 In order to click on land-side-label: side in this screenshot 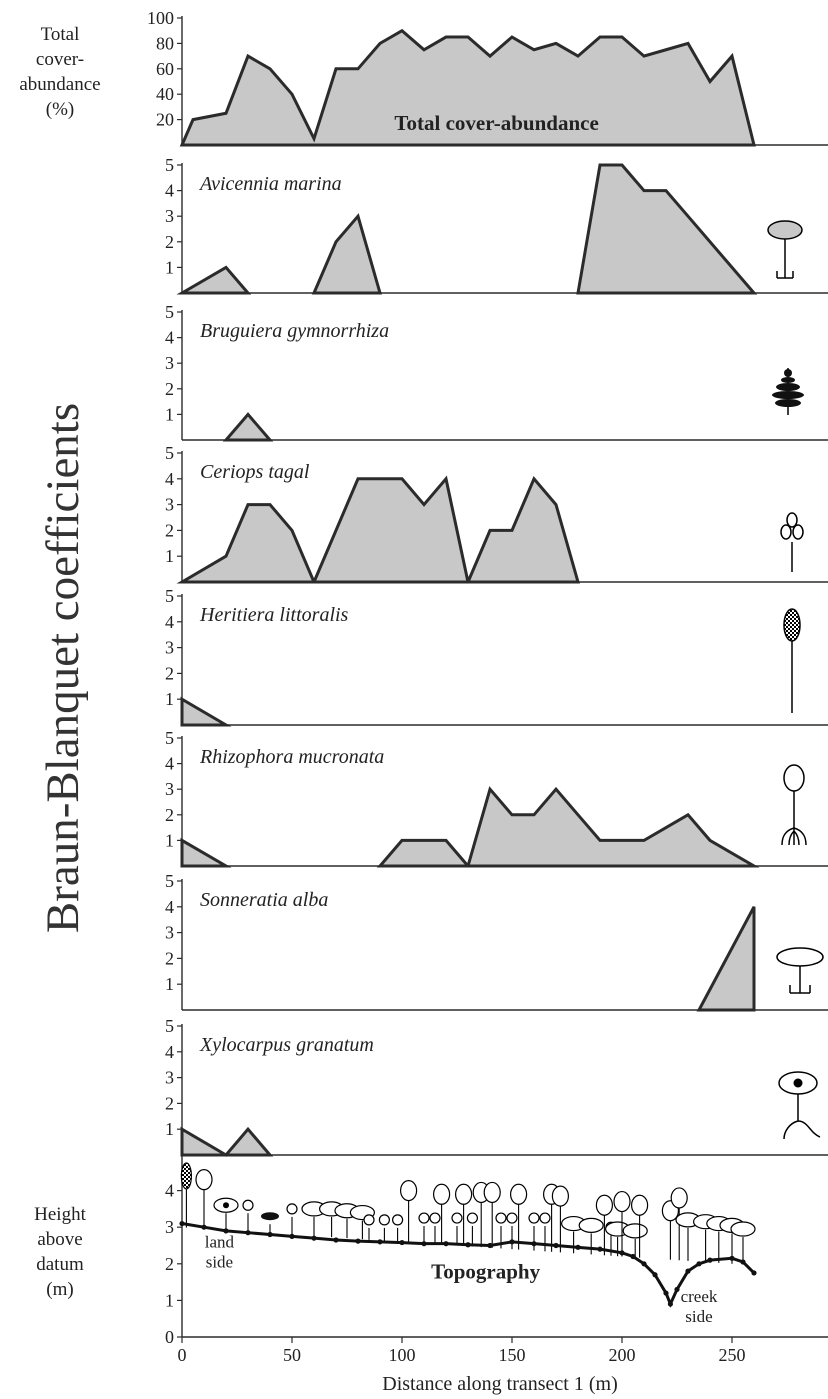, I will do `click(219, 1261)`.